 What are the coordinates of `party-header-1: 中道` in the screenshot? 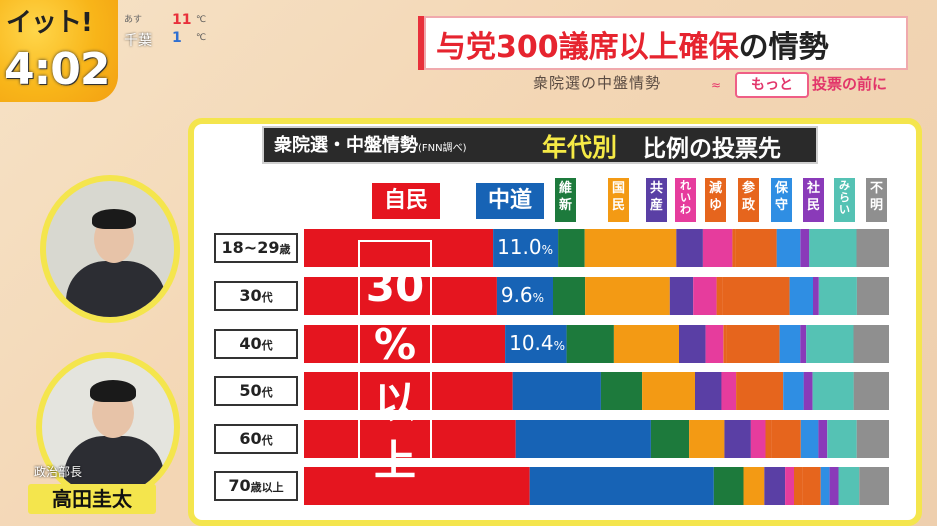 It's located at (510, 201).